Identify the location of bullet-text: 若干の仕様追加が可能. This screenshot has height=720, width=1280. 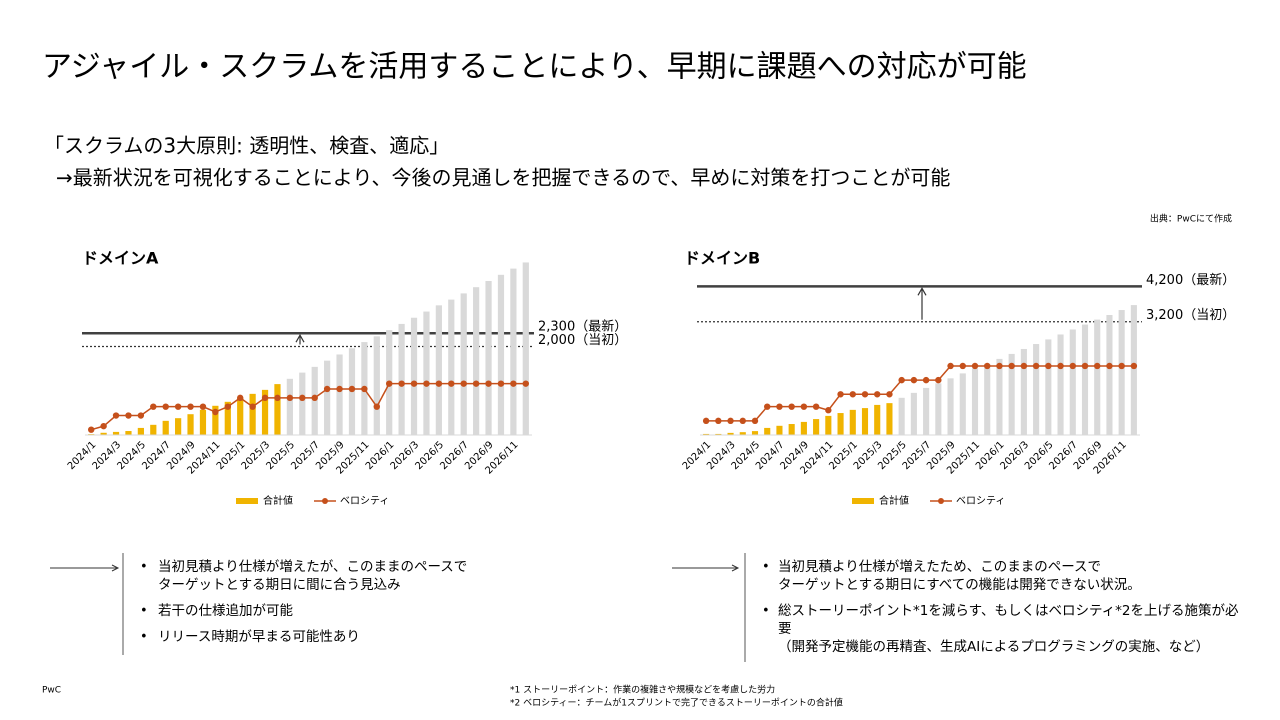
(225, 611).